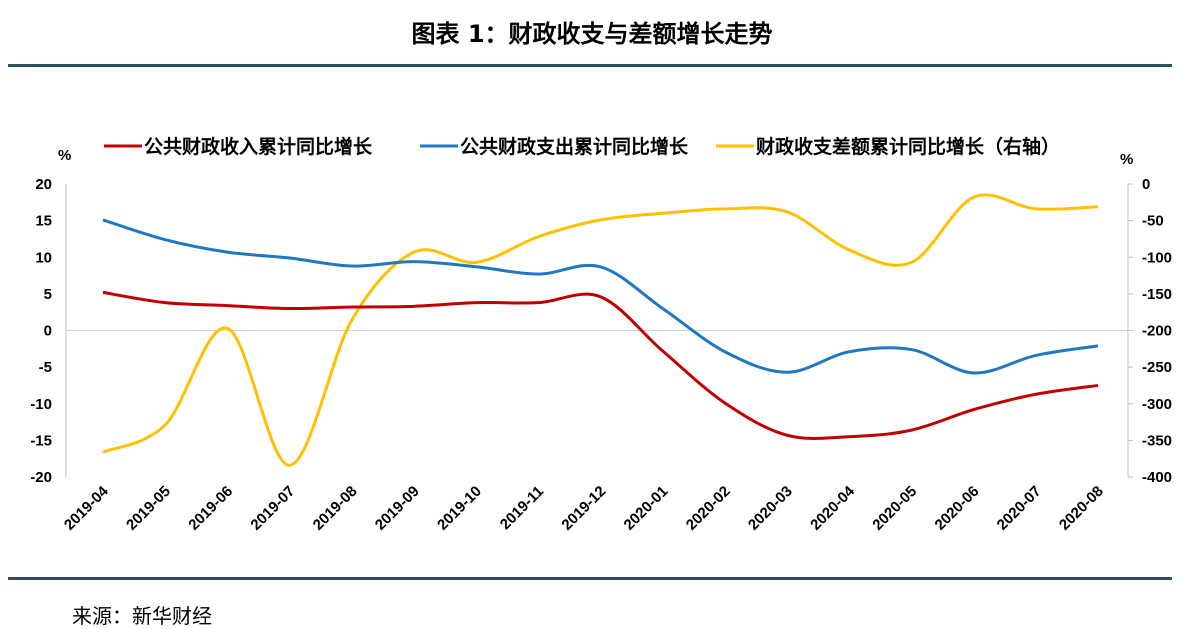  Describe the element at coordinates (1157, 404) in the screenshot. I see `right-tick-label: -300` at that location.